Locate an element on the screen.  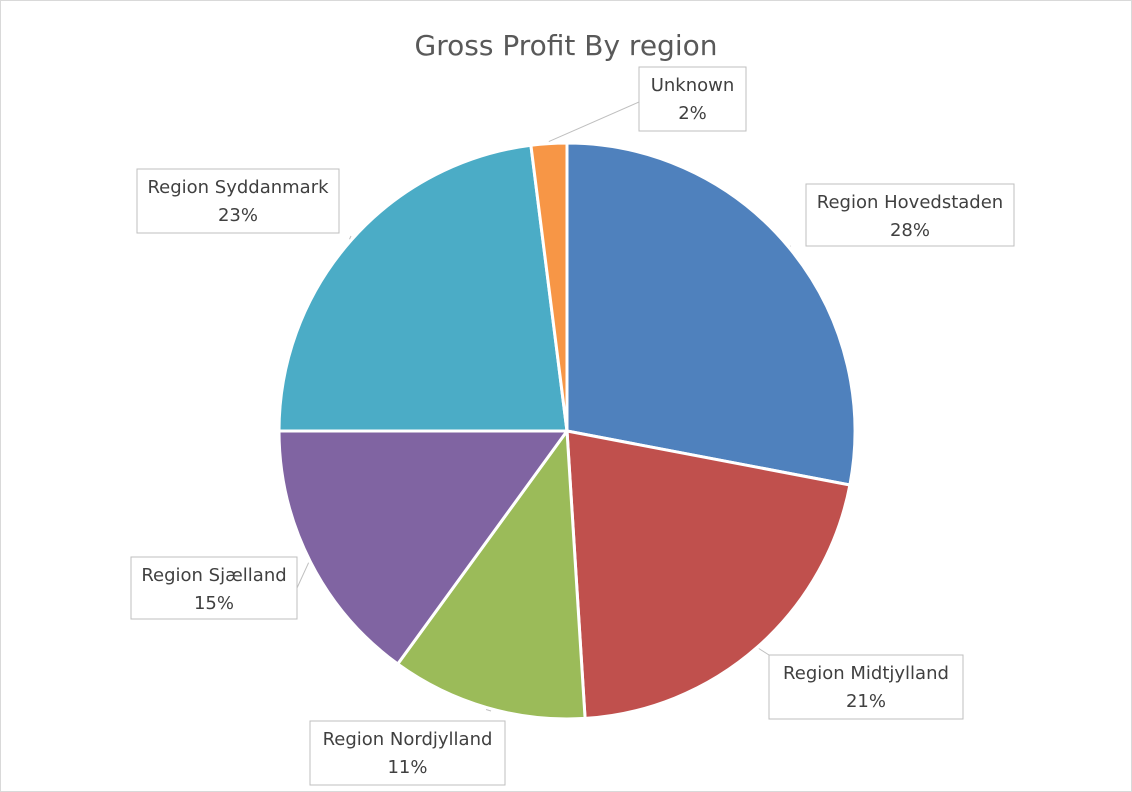
data-label-category: Region Sjælland is located at coordinates (213, 575).